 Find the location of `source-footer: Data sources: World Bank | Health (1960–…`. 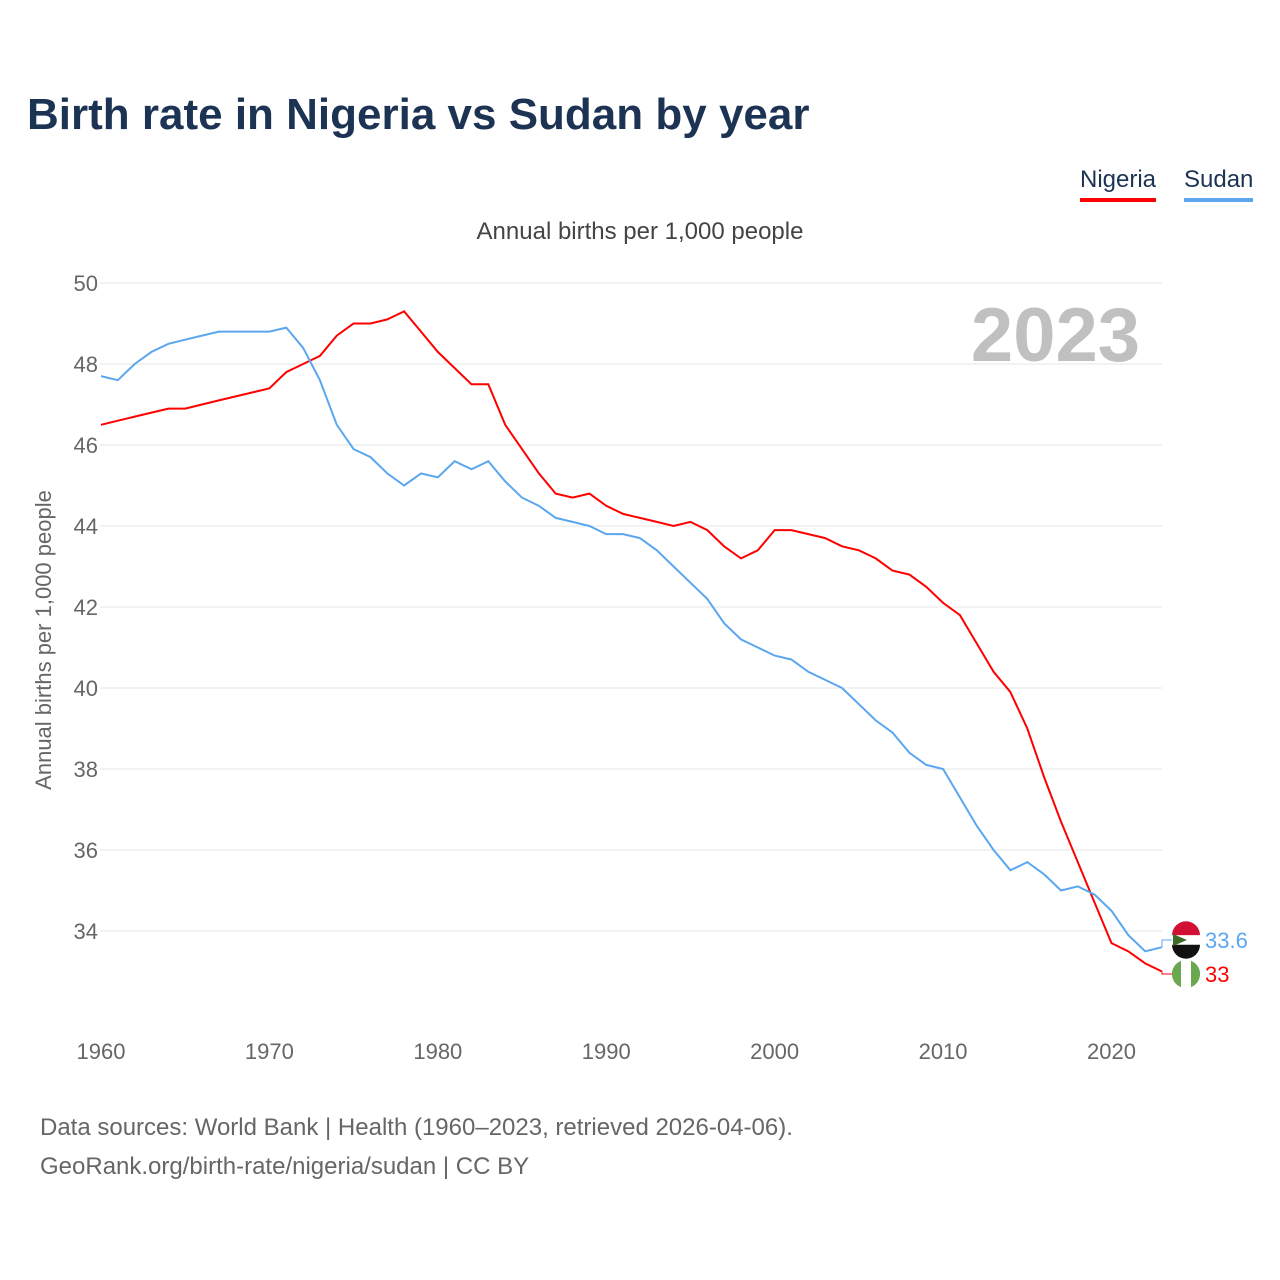

source-footer: Data sources: World Bank | Health (1960–… is located at coordinates (416, 1147).